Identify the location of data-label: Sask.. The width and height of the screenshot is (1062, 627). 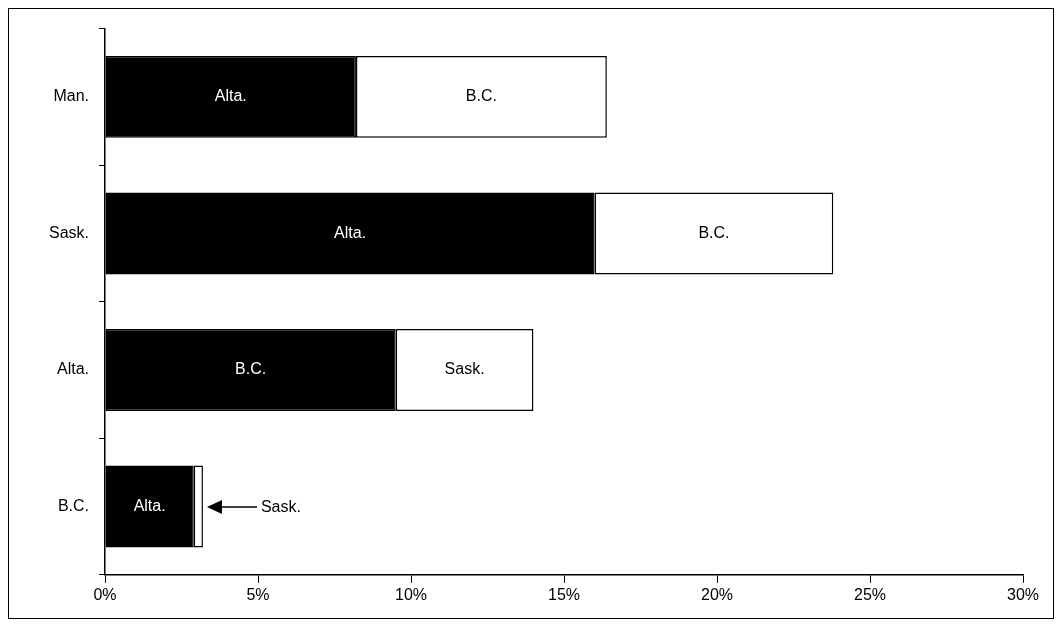
(464, 369).